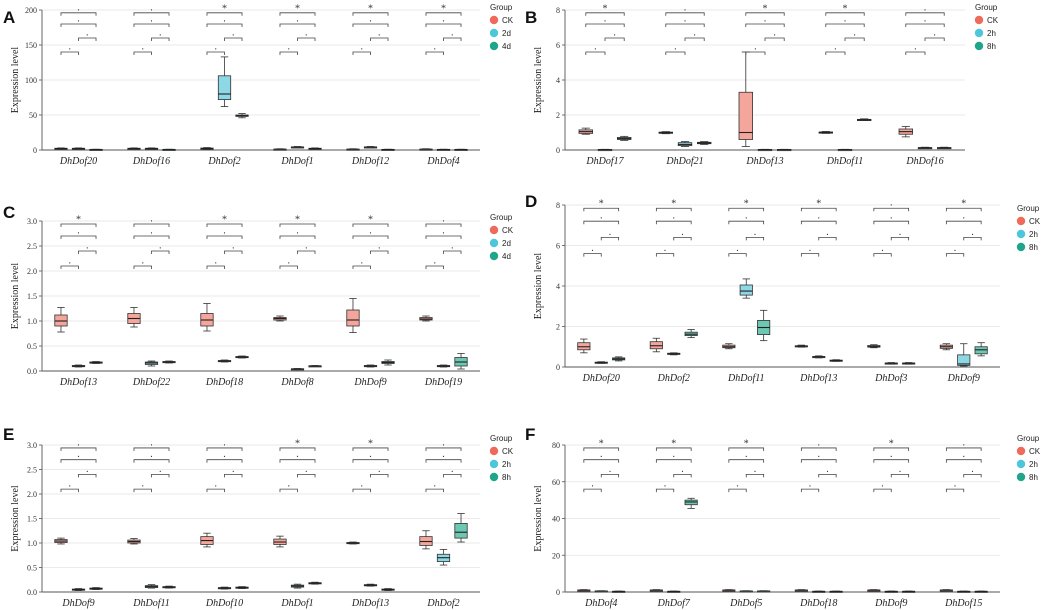 The width and height of the screenshot is (1045, 610). I want to click on y-tick-label: 2.0, so click(32, 494).